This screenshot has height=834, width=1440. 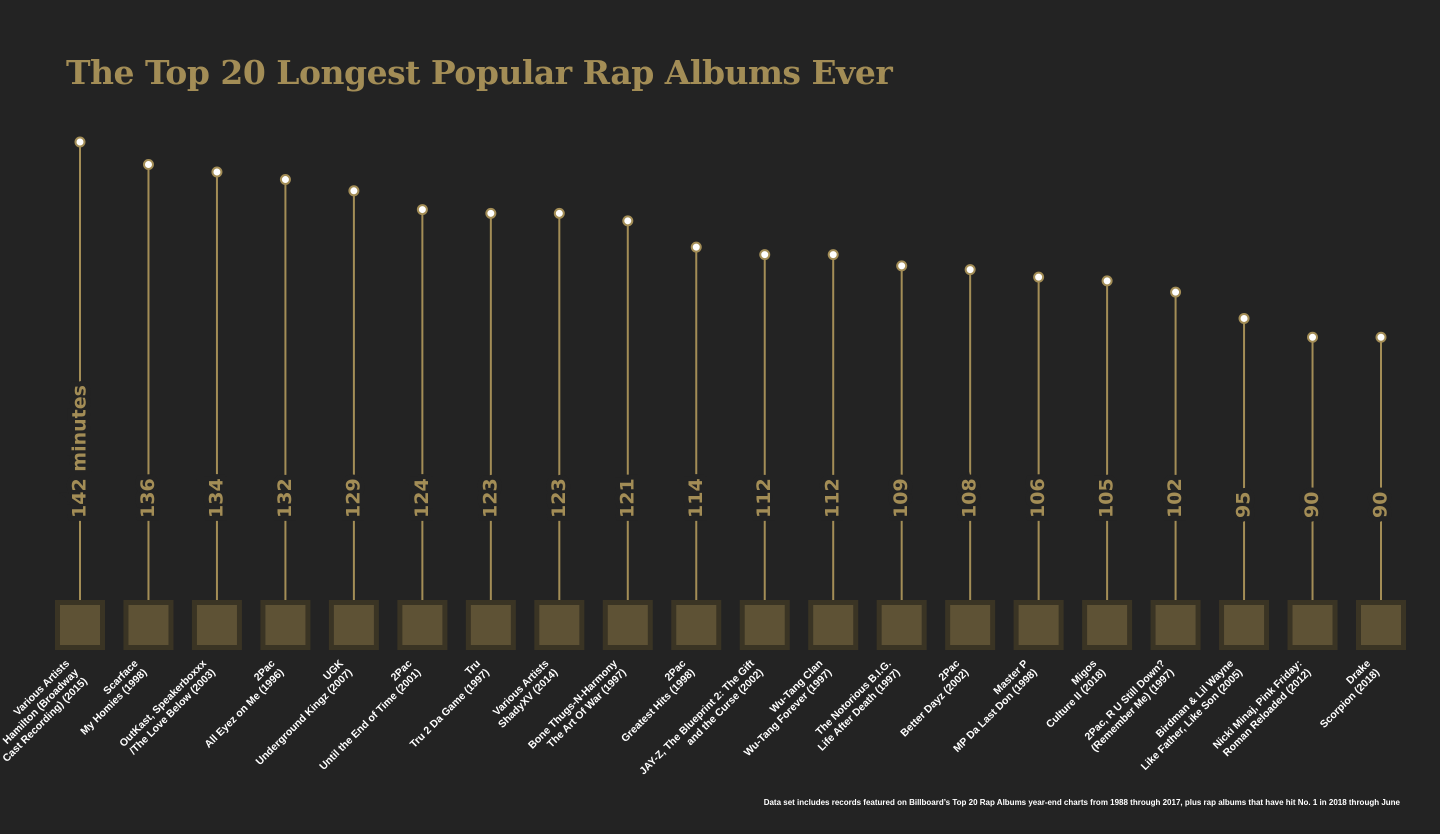 I want to click on value-label: 109, so click(x=901, y=498).